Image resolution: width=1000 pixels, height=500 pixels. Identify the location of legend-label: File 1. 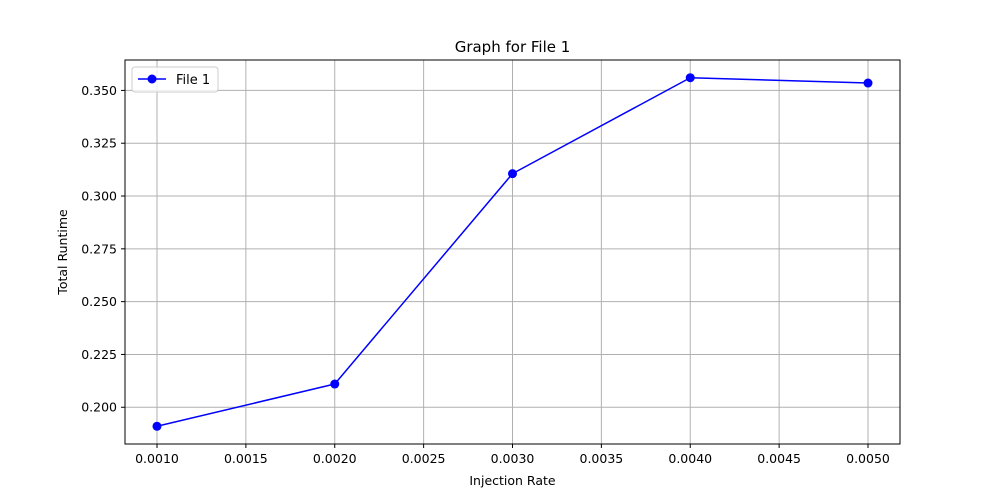
(193, 80).